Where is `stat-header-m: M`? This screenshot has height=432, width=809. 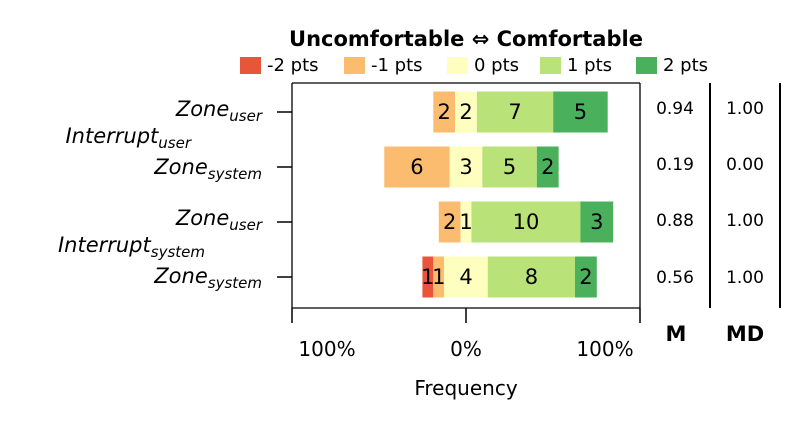
stat-header-m: M is located at coordinates (676, 334).